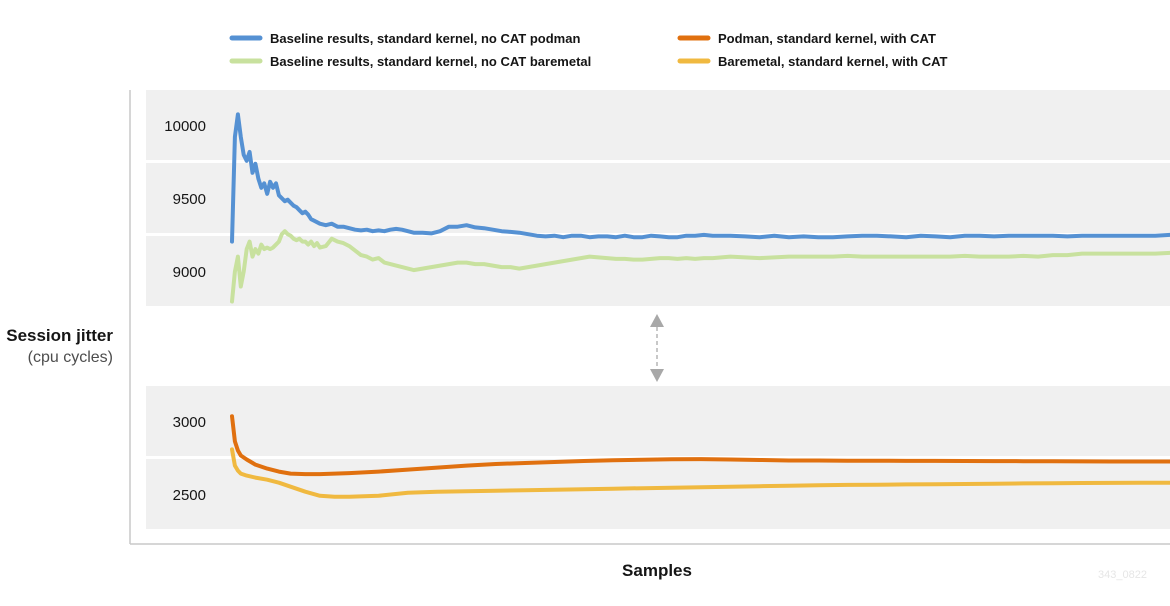 The height and width of the screenshot is (606, 1170). What do you see at coordinates (700, 266) in the screenshot?
I see `series-line-baseline-baremetal` at bounding box center [700, 266].